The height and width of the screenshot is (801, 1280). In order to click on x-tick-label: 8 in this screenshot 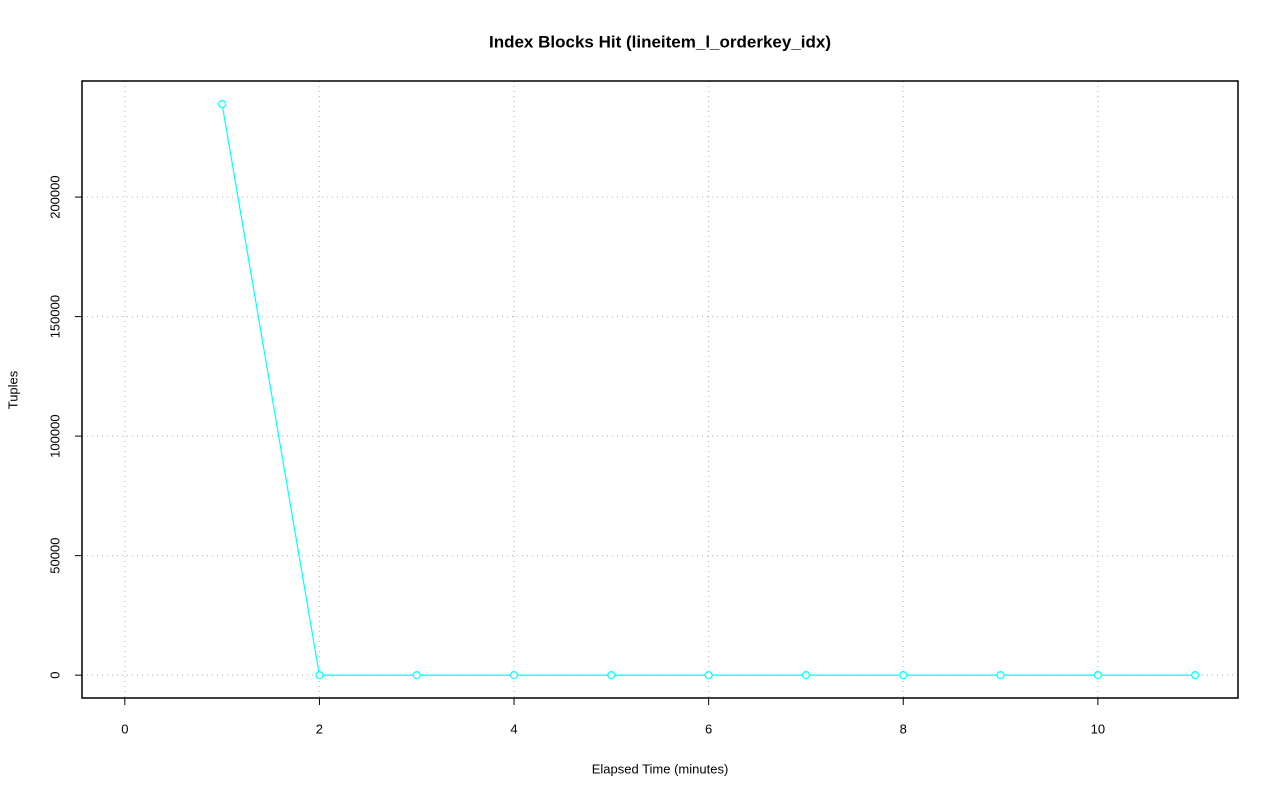, I will do `click(903, 728)`.